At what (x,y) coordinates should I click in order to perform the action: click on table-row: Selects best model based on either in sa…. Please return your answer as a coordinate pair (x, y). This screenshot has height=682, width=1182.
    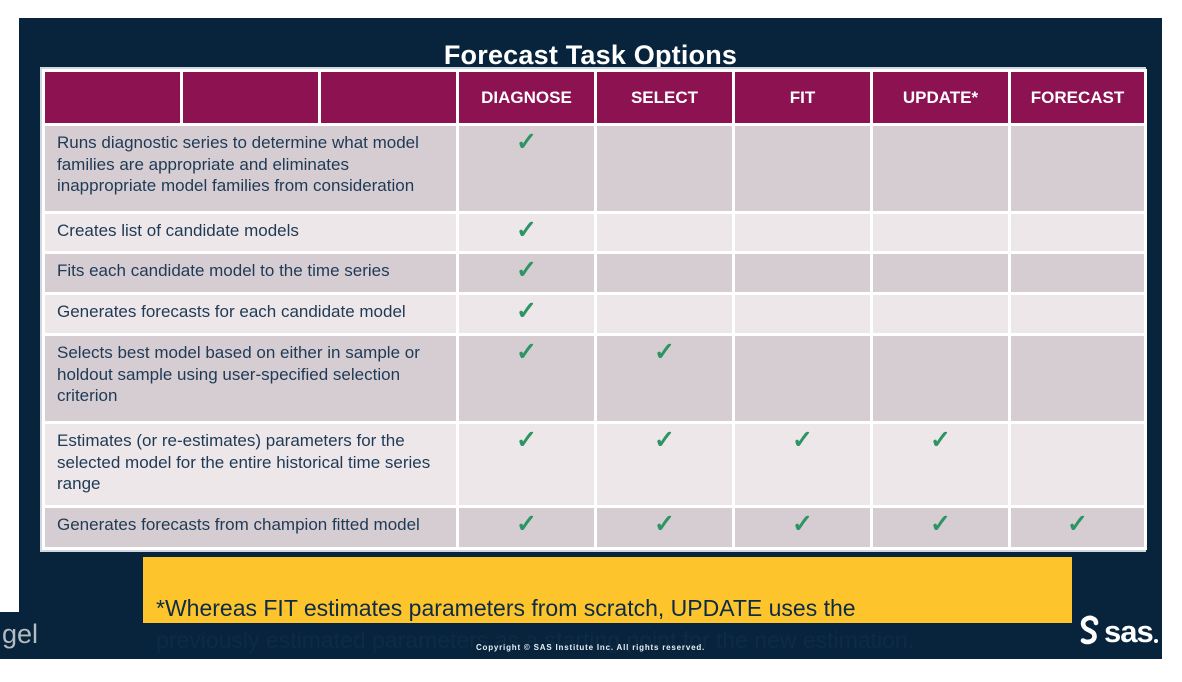
    Looking at the image, I should click on (594, 378).